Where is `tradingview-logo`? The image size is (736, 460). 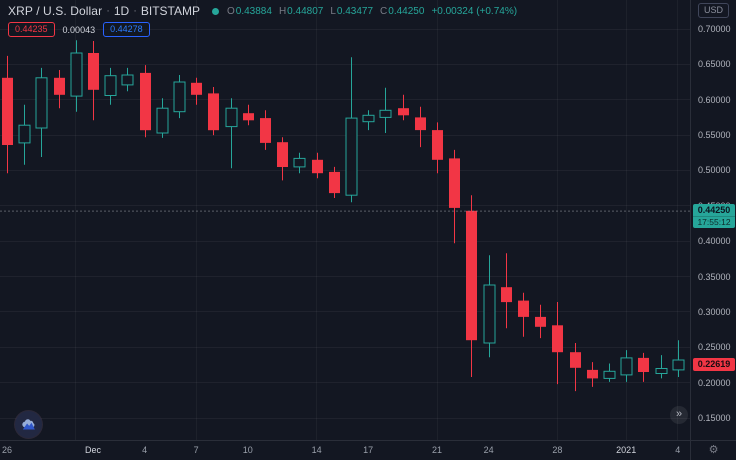 tradingview-logo is located at coordinates (28, 424).